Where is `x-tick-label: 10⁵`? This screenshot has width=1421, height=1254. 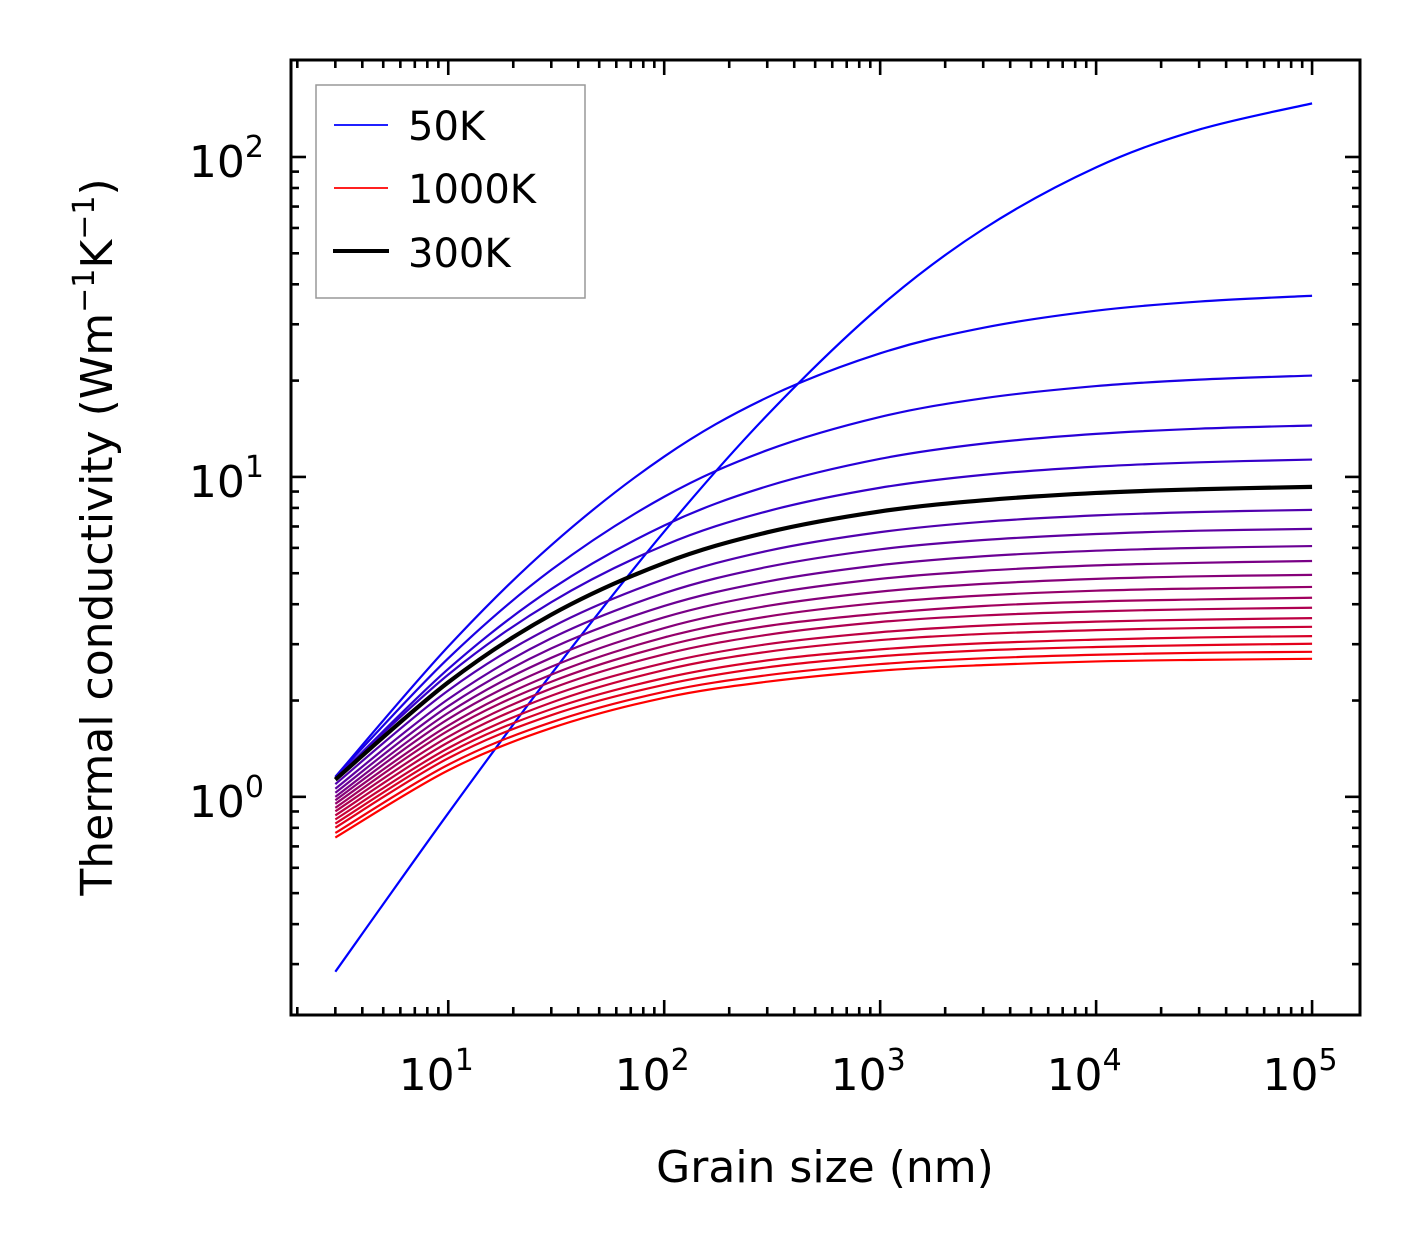 x-tick-label: 10⁵ is located at coordinates (1300, 1072).